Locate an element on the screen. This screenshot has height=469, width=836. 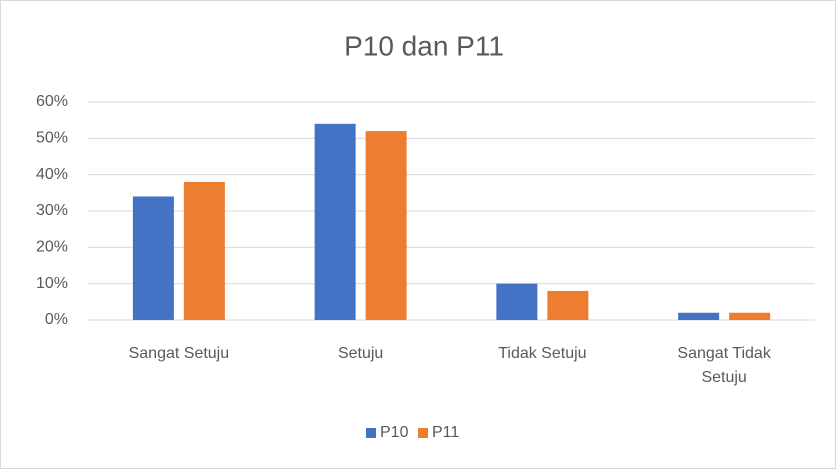
y-tick-label: 30% is located at coordinates (52, 210).